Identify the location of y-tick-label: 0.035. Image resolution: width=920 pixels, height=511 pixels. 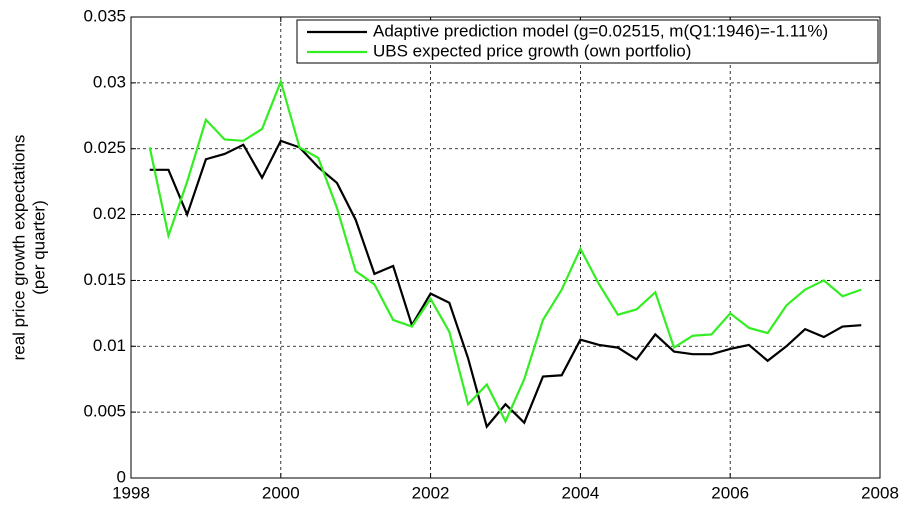
(104, 15).